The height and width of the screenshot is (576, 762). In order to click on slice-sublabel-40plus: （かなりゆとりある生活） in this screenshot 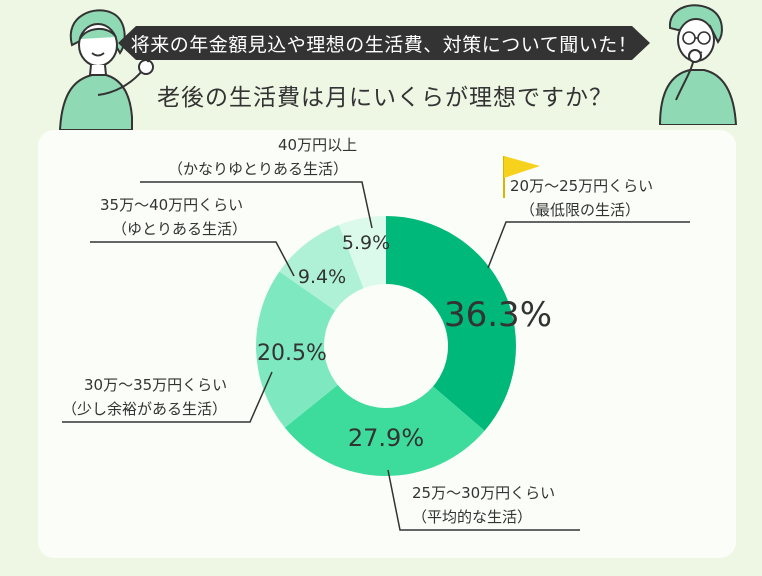, I will do `click(258, 169)`.